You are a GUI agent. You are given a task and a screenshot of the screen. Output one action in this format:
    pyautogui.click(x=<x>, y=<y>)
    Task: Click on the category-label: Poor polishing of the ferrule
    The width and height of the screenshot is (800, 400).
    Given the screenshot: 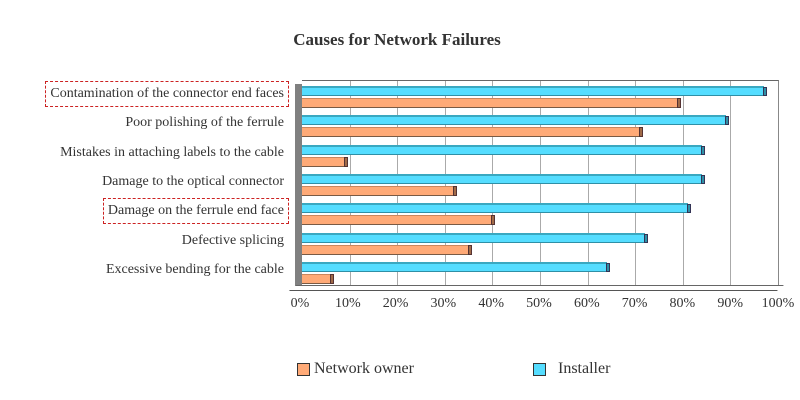 What is the action you would take?
    pyautogui.click(x=204, y=123)
    